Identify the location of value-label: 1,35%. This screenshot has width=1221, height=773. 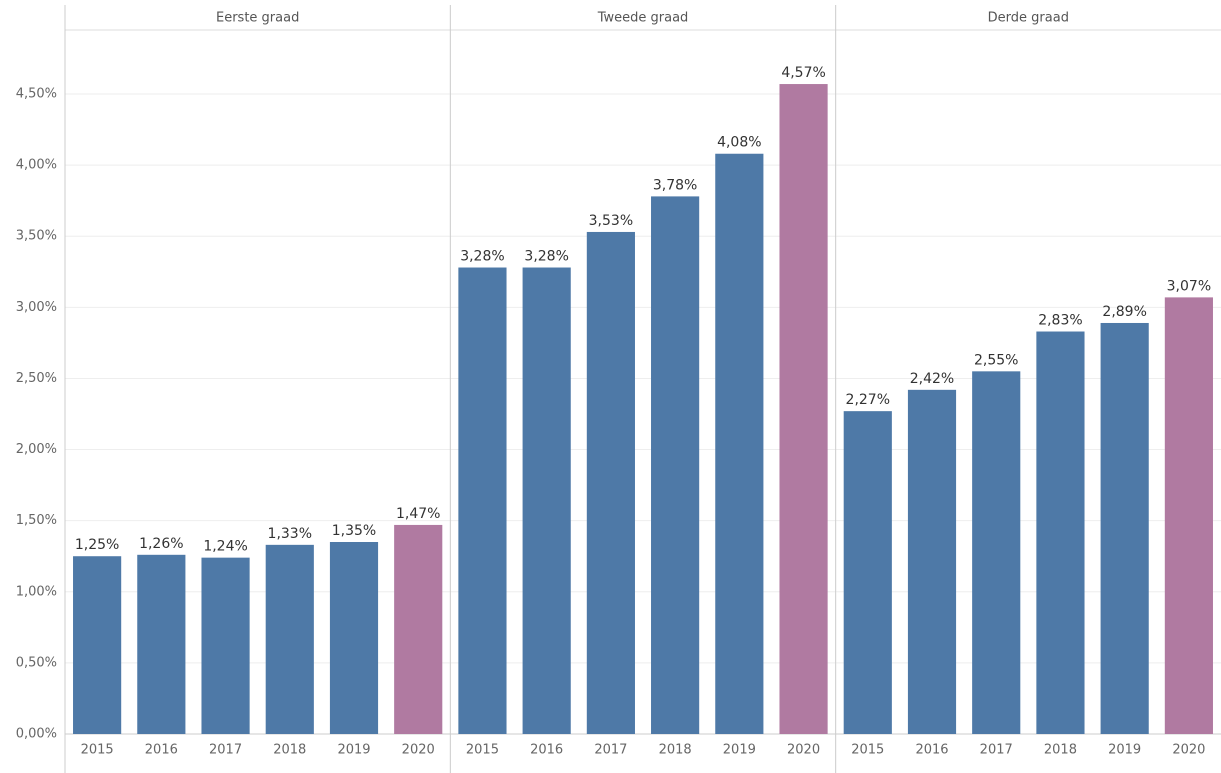
(354, 531).